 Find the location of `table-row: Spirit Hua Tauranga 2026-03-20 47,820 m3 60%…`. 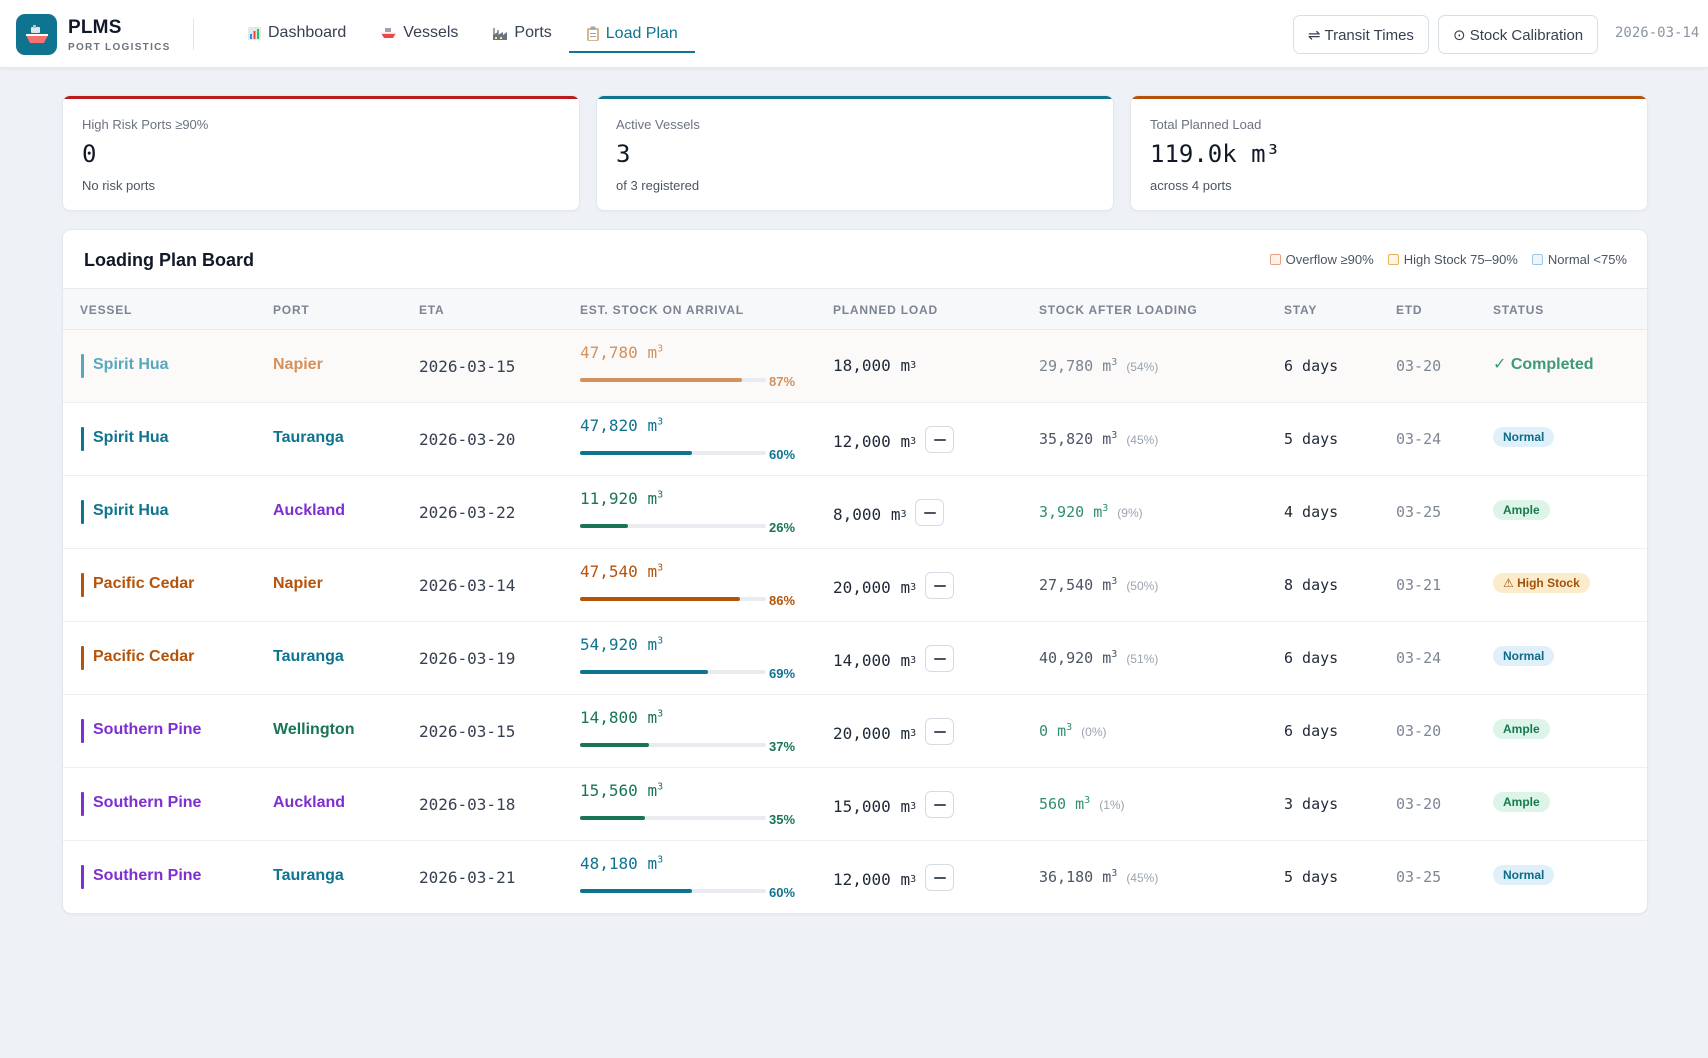

table-row: Spirit Hua Tauranga 2026-03-20 47,820 m3 60%… is located at coordinates (855, 439).